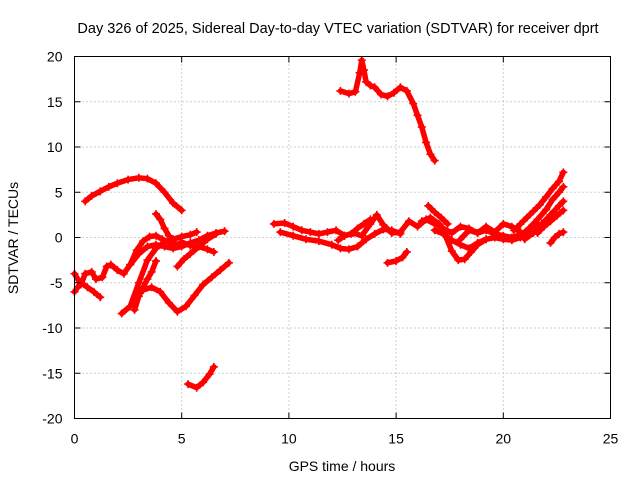  I want to click on y-tick-label: 15, so click(55, 102).